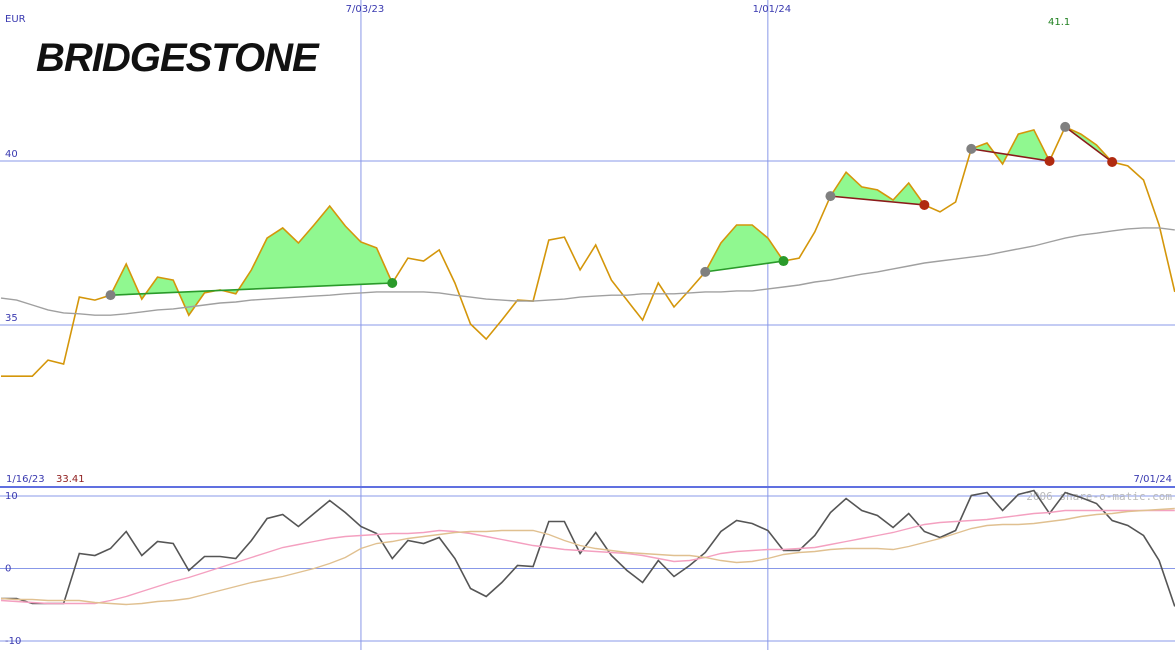  What do you see at coordinates (1099, 496) in the screenshot?
I see `watermark: 2006 share-o-matic.com` at bounding box center [1099, 496].